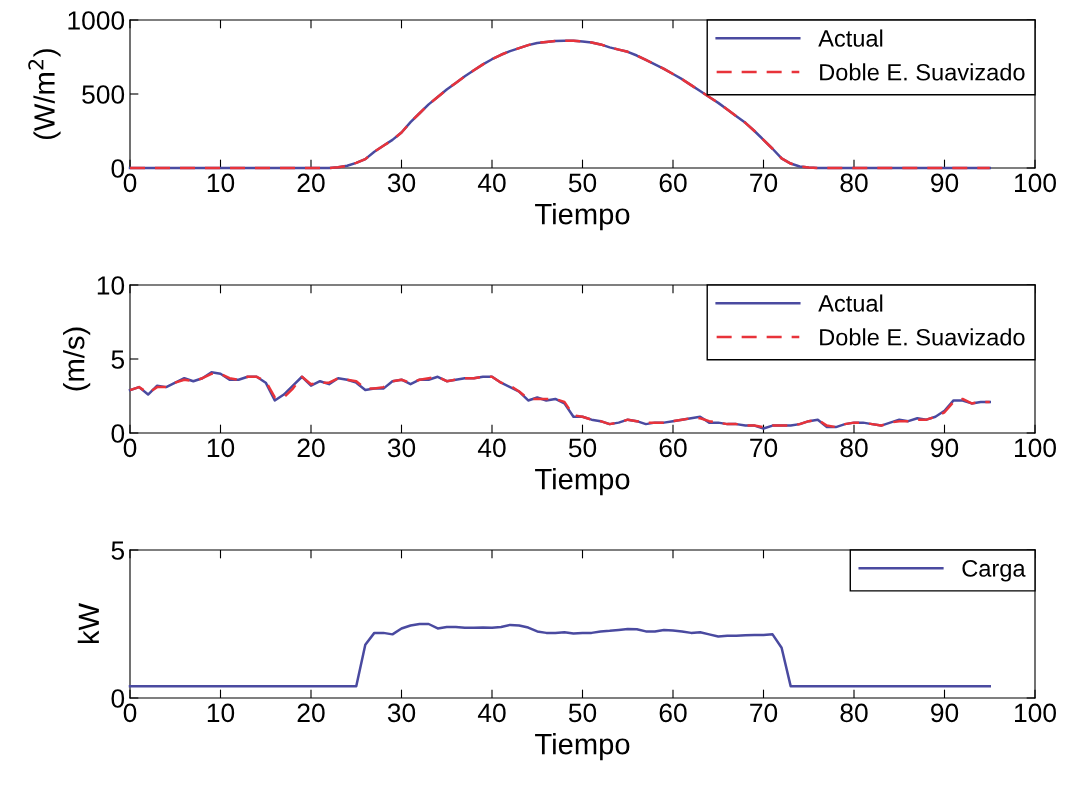 The height and width of the screenshot is (788, 1075). I want to click on y-tick-label: 1000, so click(96, 20).